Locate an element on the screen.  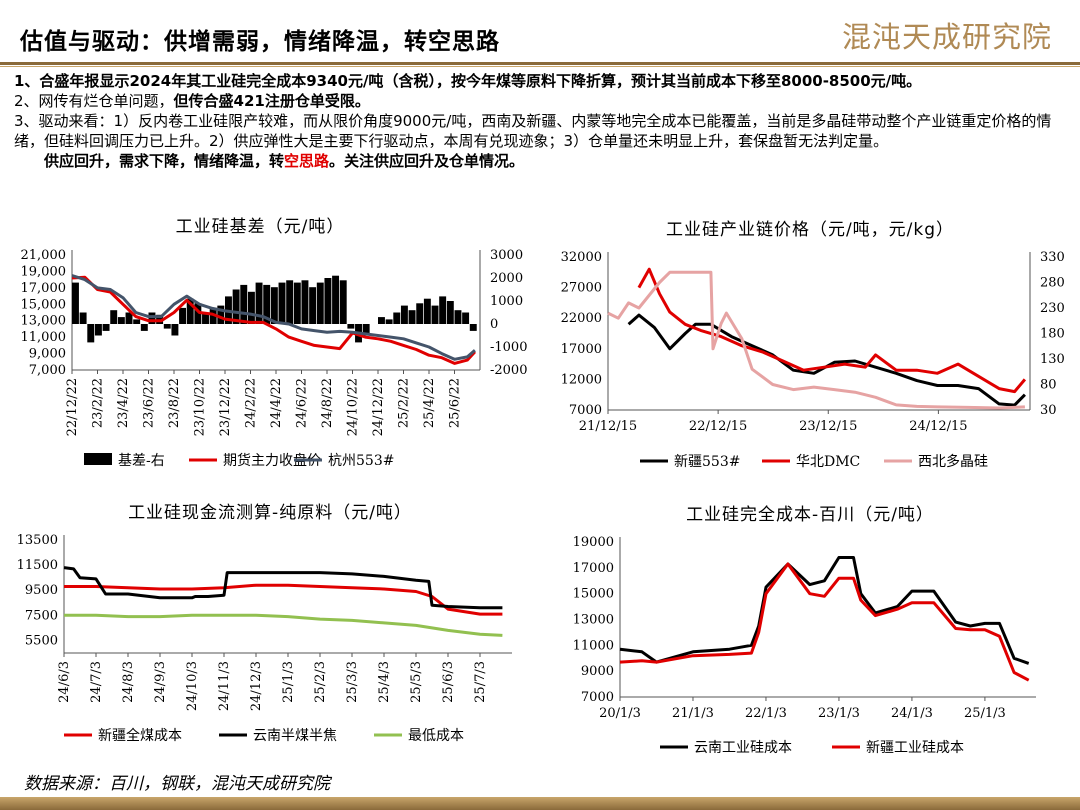
x-tick-label: 25/4/22 is located at coordinates (429, 403).